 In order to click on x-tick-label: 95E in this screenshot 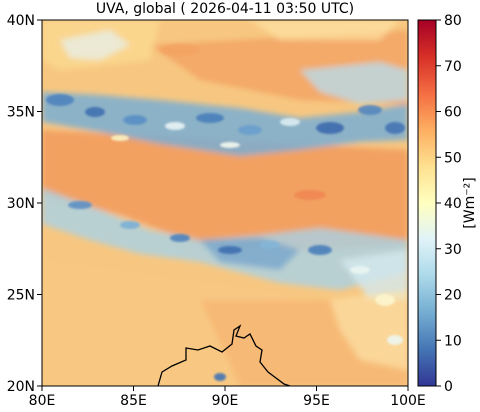, I will do `click(316, 401)`.